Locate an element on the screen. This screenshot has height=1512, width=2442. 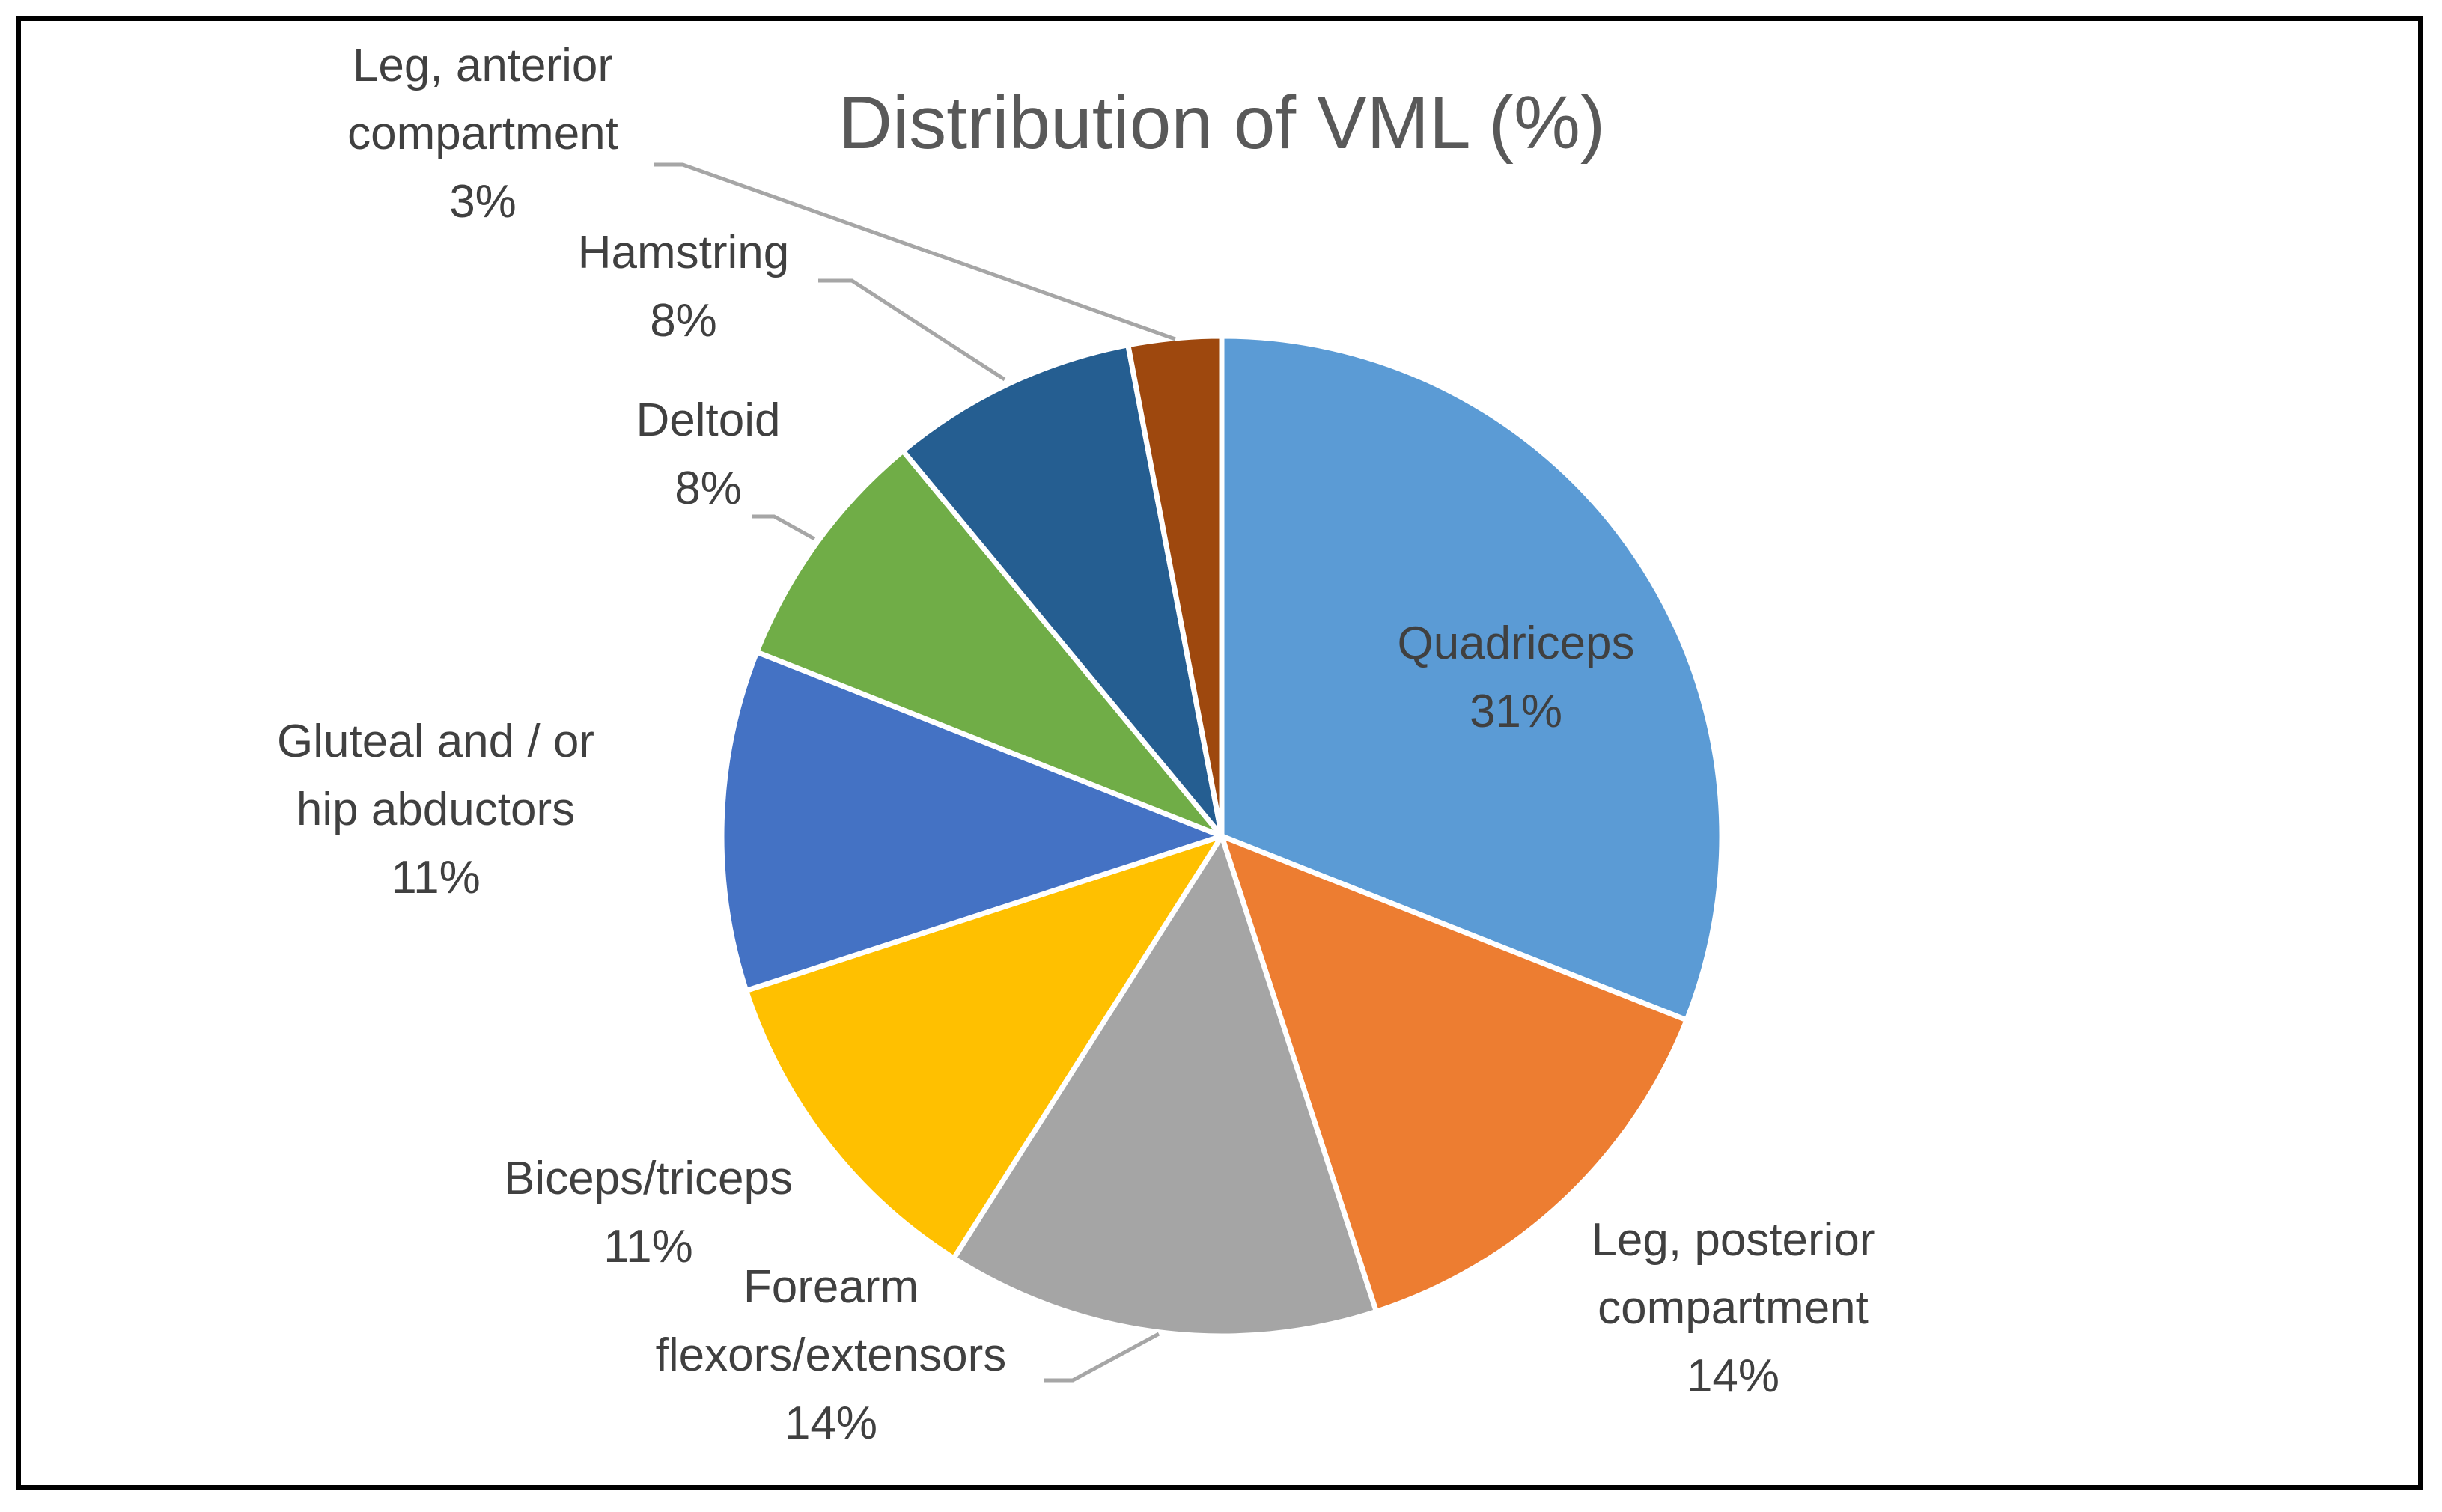
pie-slice-quadriceps is located at coordinates (1472, 678).